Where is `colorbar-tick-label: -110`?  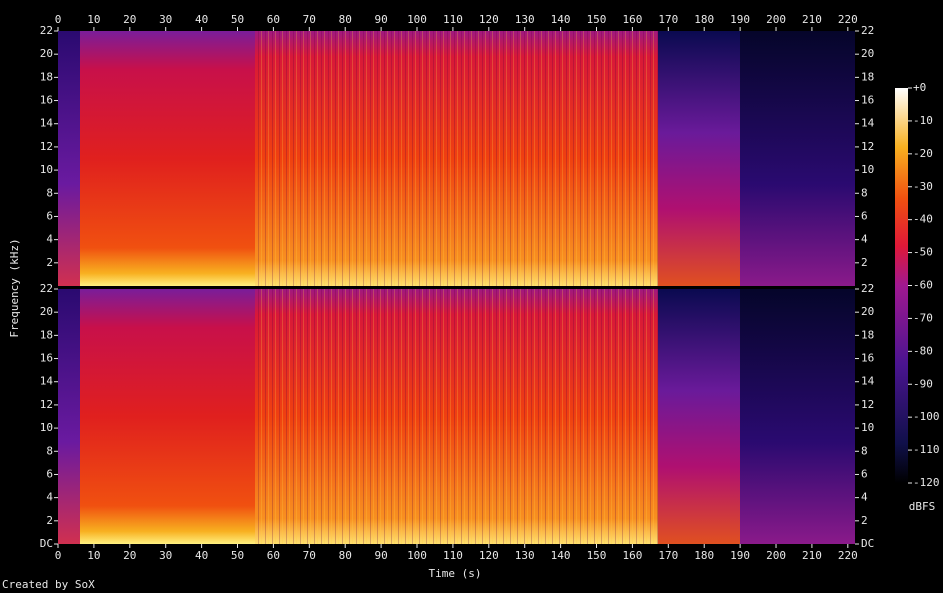
colorbar-tick-label: -110 is located at coordinates (926, 449).